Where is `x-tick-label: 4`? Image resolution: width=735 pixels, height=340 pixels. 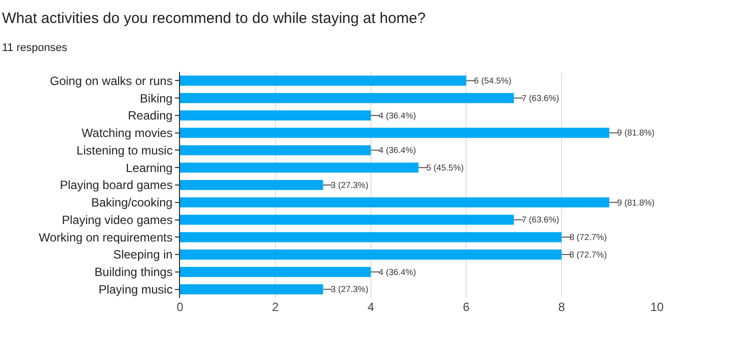
x-tick-label: 4 is located at coordinates (370, 307).